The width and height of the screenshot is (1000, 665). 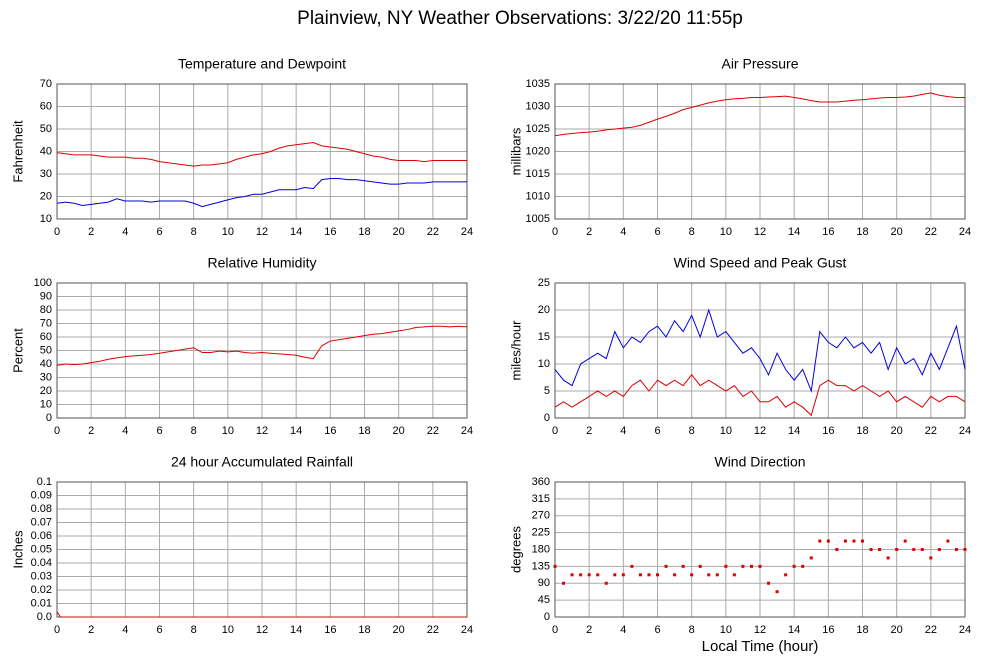 What do you see at coordinates (541, 566) in the screenshot?
I see `y-tick-label: 135` at bounding box center [541, 566].